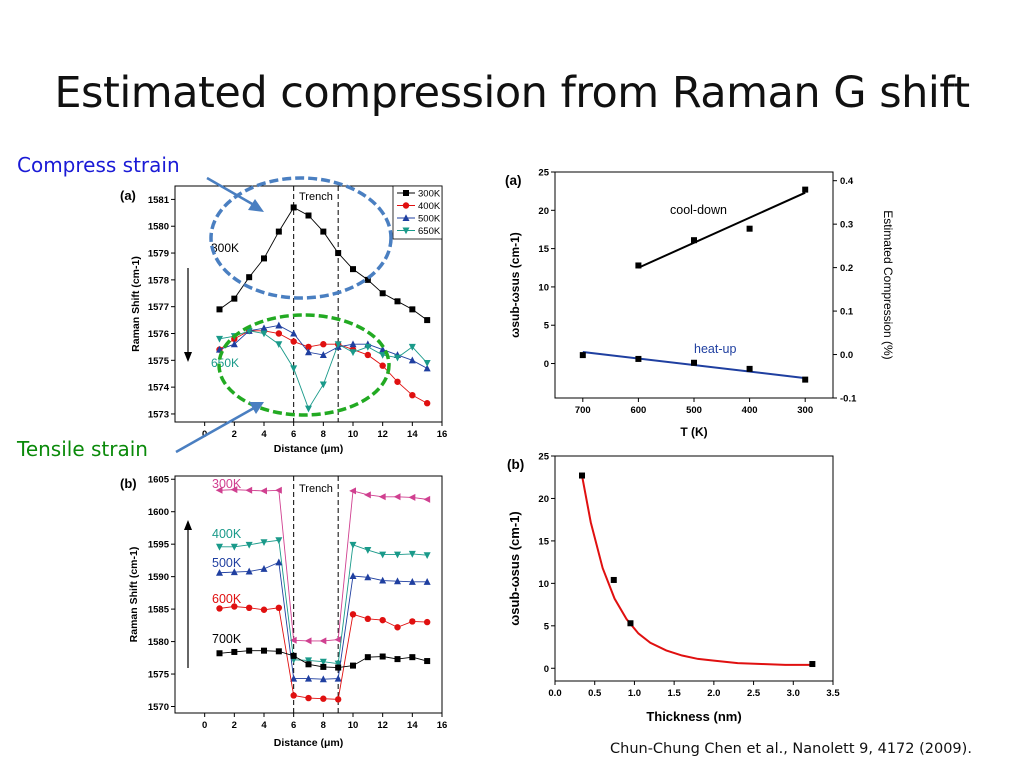  Describe the element at coordinates (543, 249) in the screenshot. I see `y-tick-label: 15` at that location.